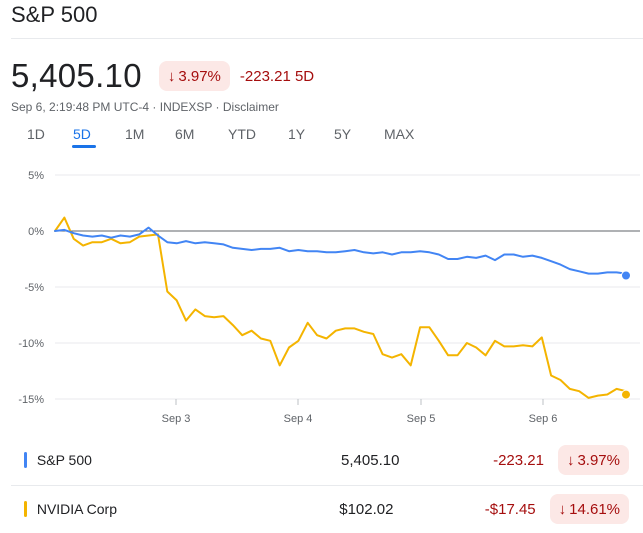 This screenshot has width=643, height=533. I want to click on nvidia-endpoint, so click(626, 394).